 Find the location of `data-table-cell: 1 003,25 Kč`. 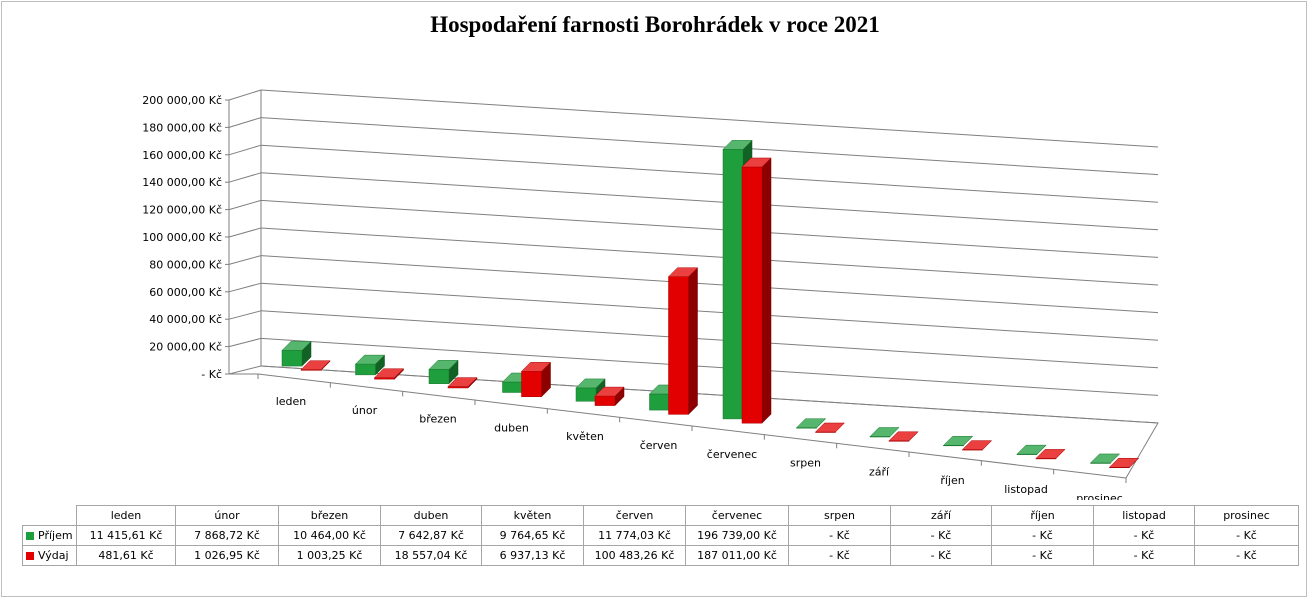

data-table-cell: 1 003,25 Kč is located at coordinates (329, 555).